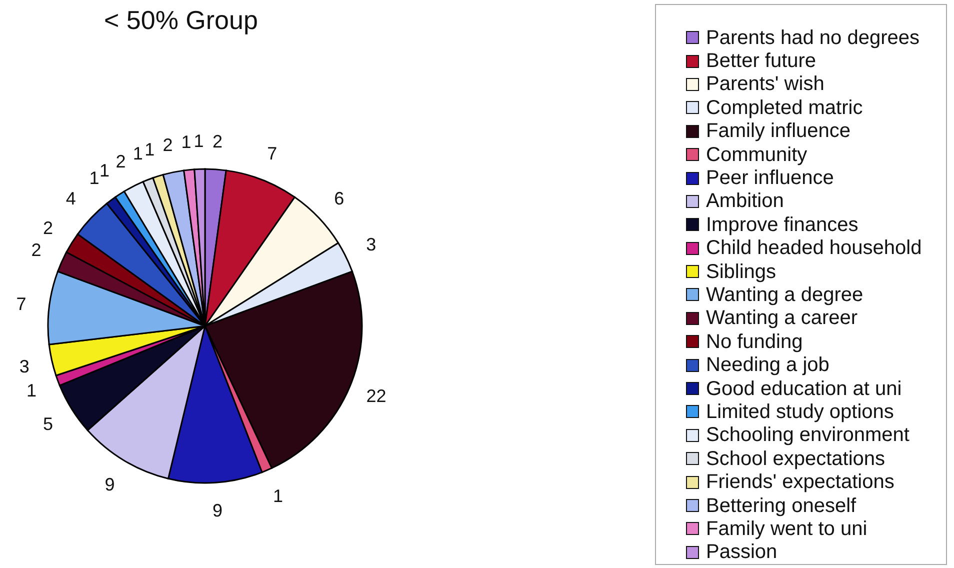 Image resolution: width=954 pixels, height=568 pixels. What do you see at coordinates (71, 198) in the screenshot?
I see `data-label: 4` at bounding box center [71, 198].